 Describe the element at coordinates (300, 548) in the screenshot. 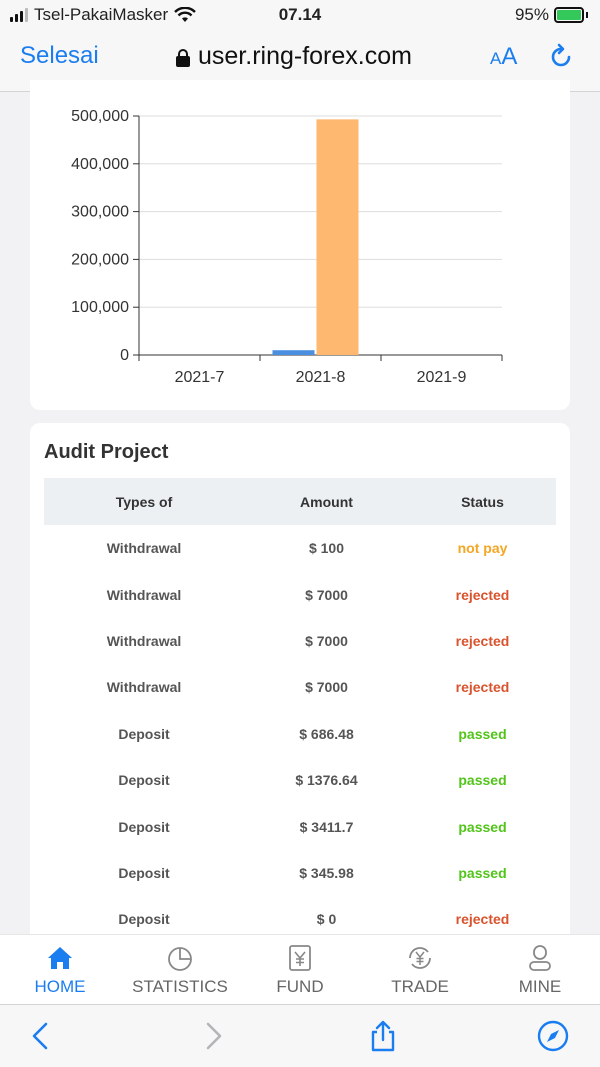

I see `table-row: Withdrawal $ 100 not pay` at that location.